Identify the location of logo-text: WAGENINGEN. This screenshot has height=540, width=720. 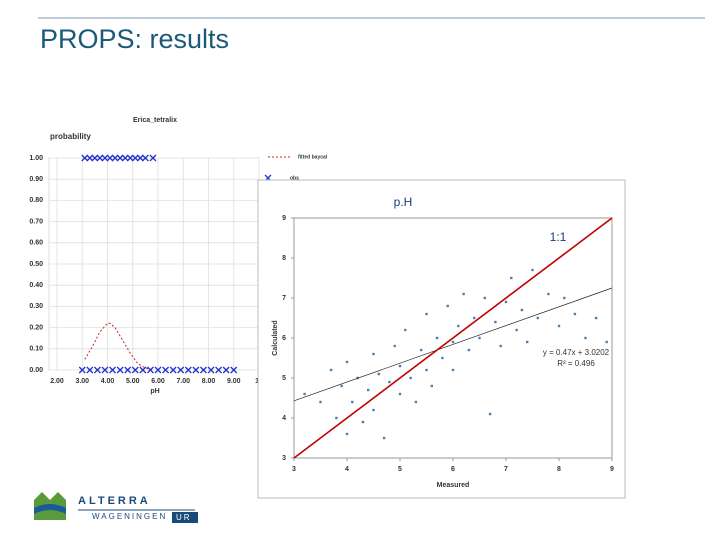
(129, 516).